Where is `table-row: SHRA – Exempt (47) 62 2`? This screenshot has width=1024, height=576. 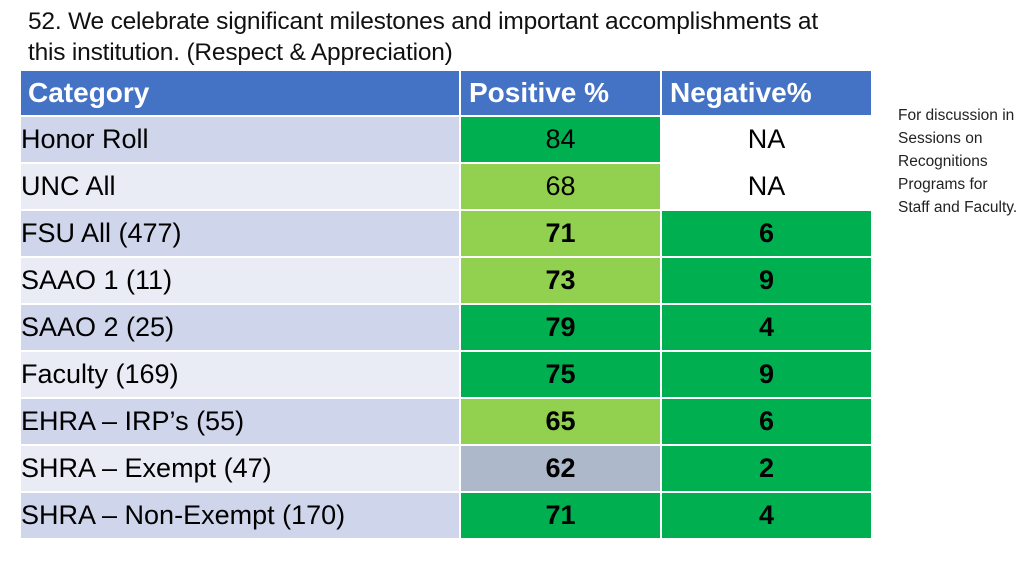
table-row: SHRA – Exempt (47) 62 2 is located at coordinates (446, 468).